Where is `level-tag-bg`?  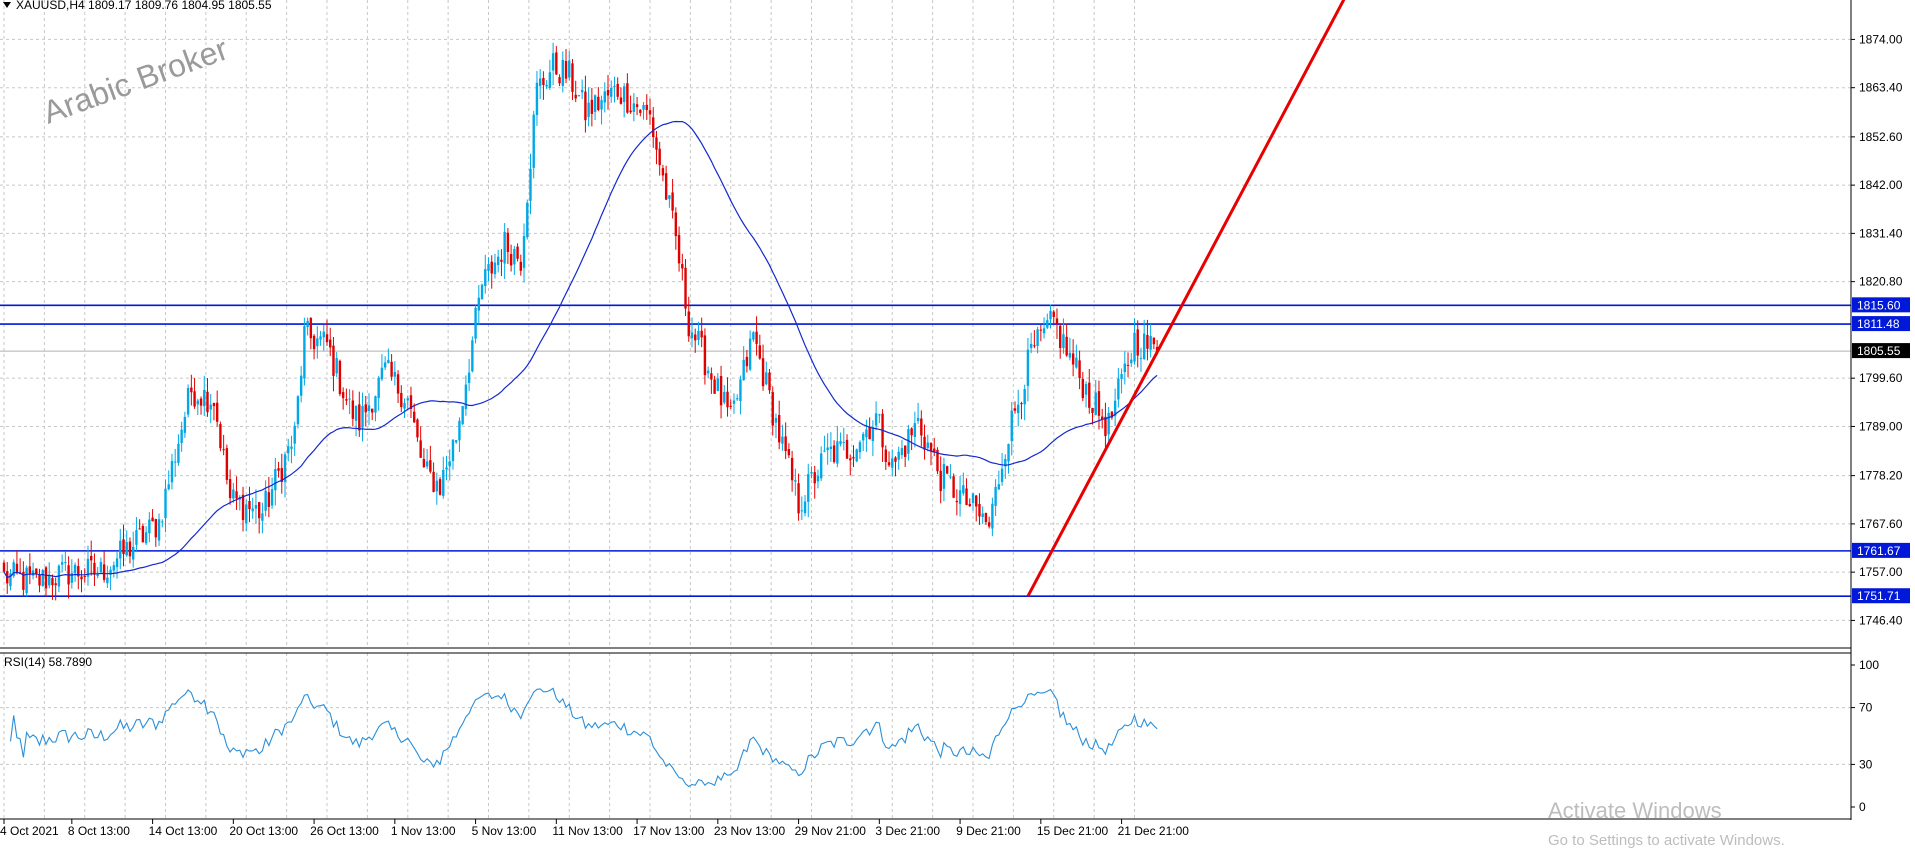 level-tag-bg is located at coordinates (1881, 550).